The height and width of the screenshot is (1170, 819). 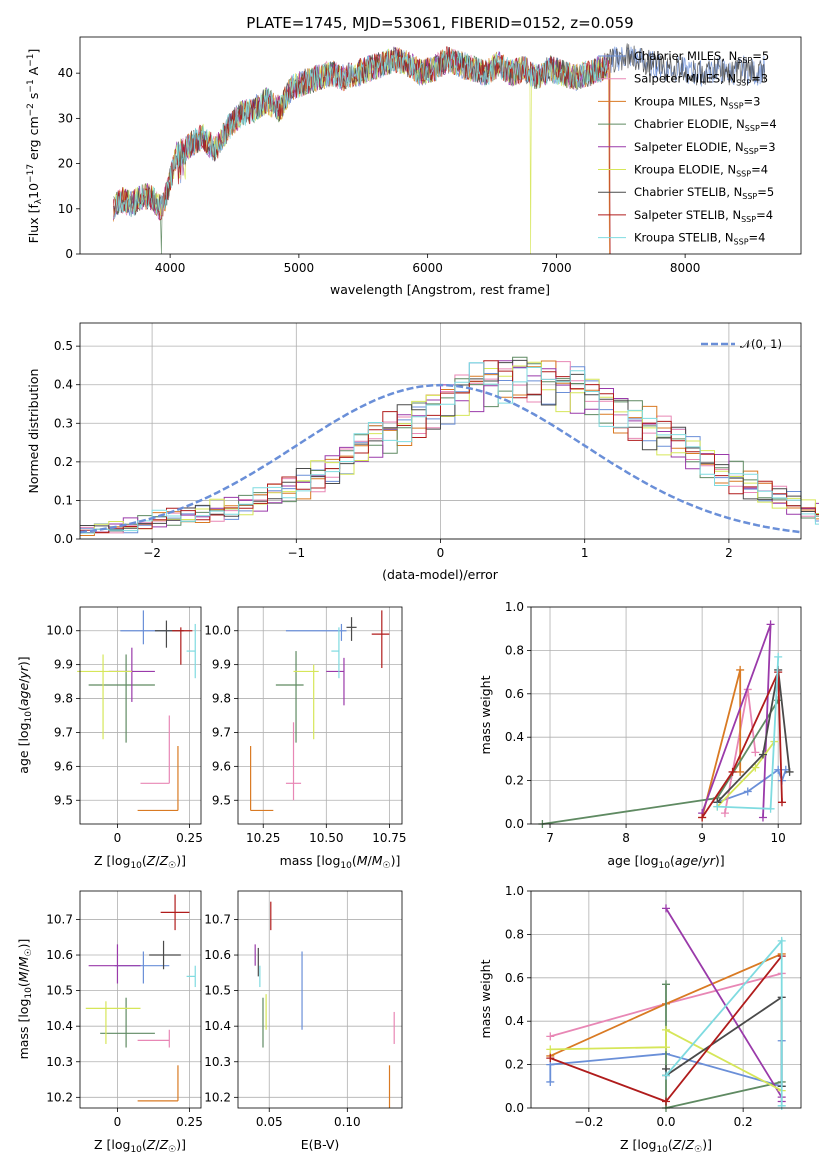 What do you see at coordinates (63, 766) in the screenshot?
I see `age-vs-metallicity-ytick-label-1: 9.6` at bounding box center [63, 766].